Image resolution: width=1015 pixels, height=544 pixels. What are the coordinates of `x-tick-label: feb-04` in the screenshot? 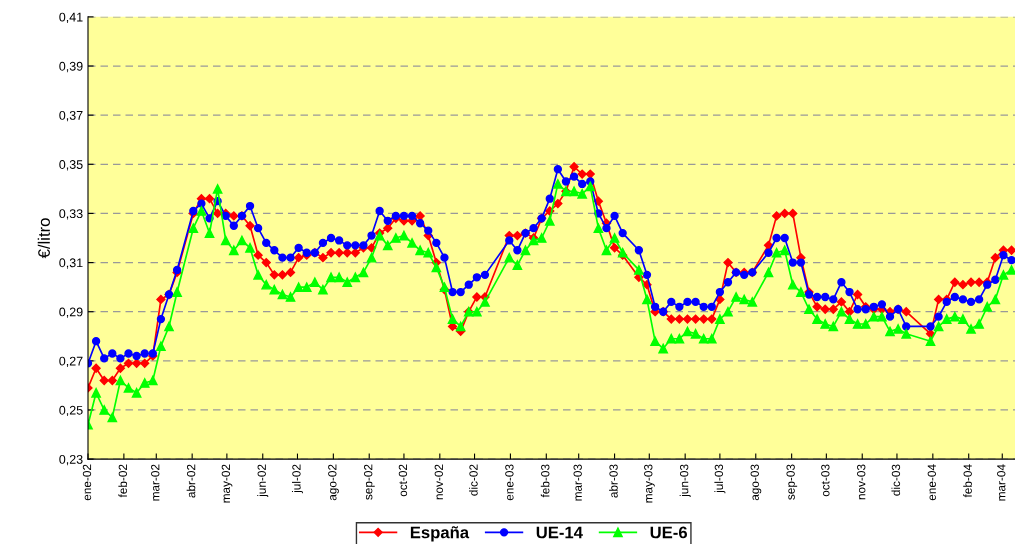 It's located at (967, 481).